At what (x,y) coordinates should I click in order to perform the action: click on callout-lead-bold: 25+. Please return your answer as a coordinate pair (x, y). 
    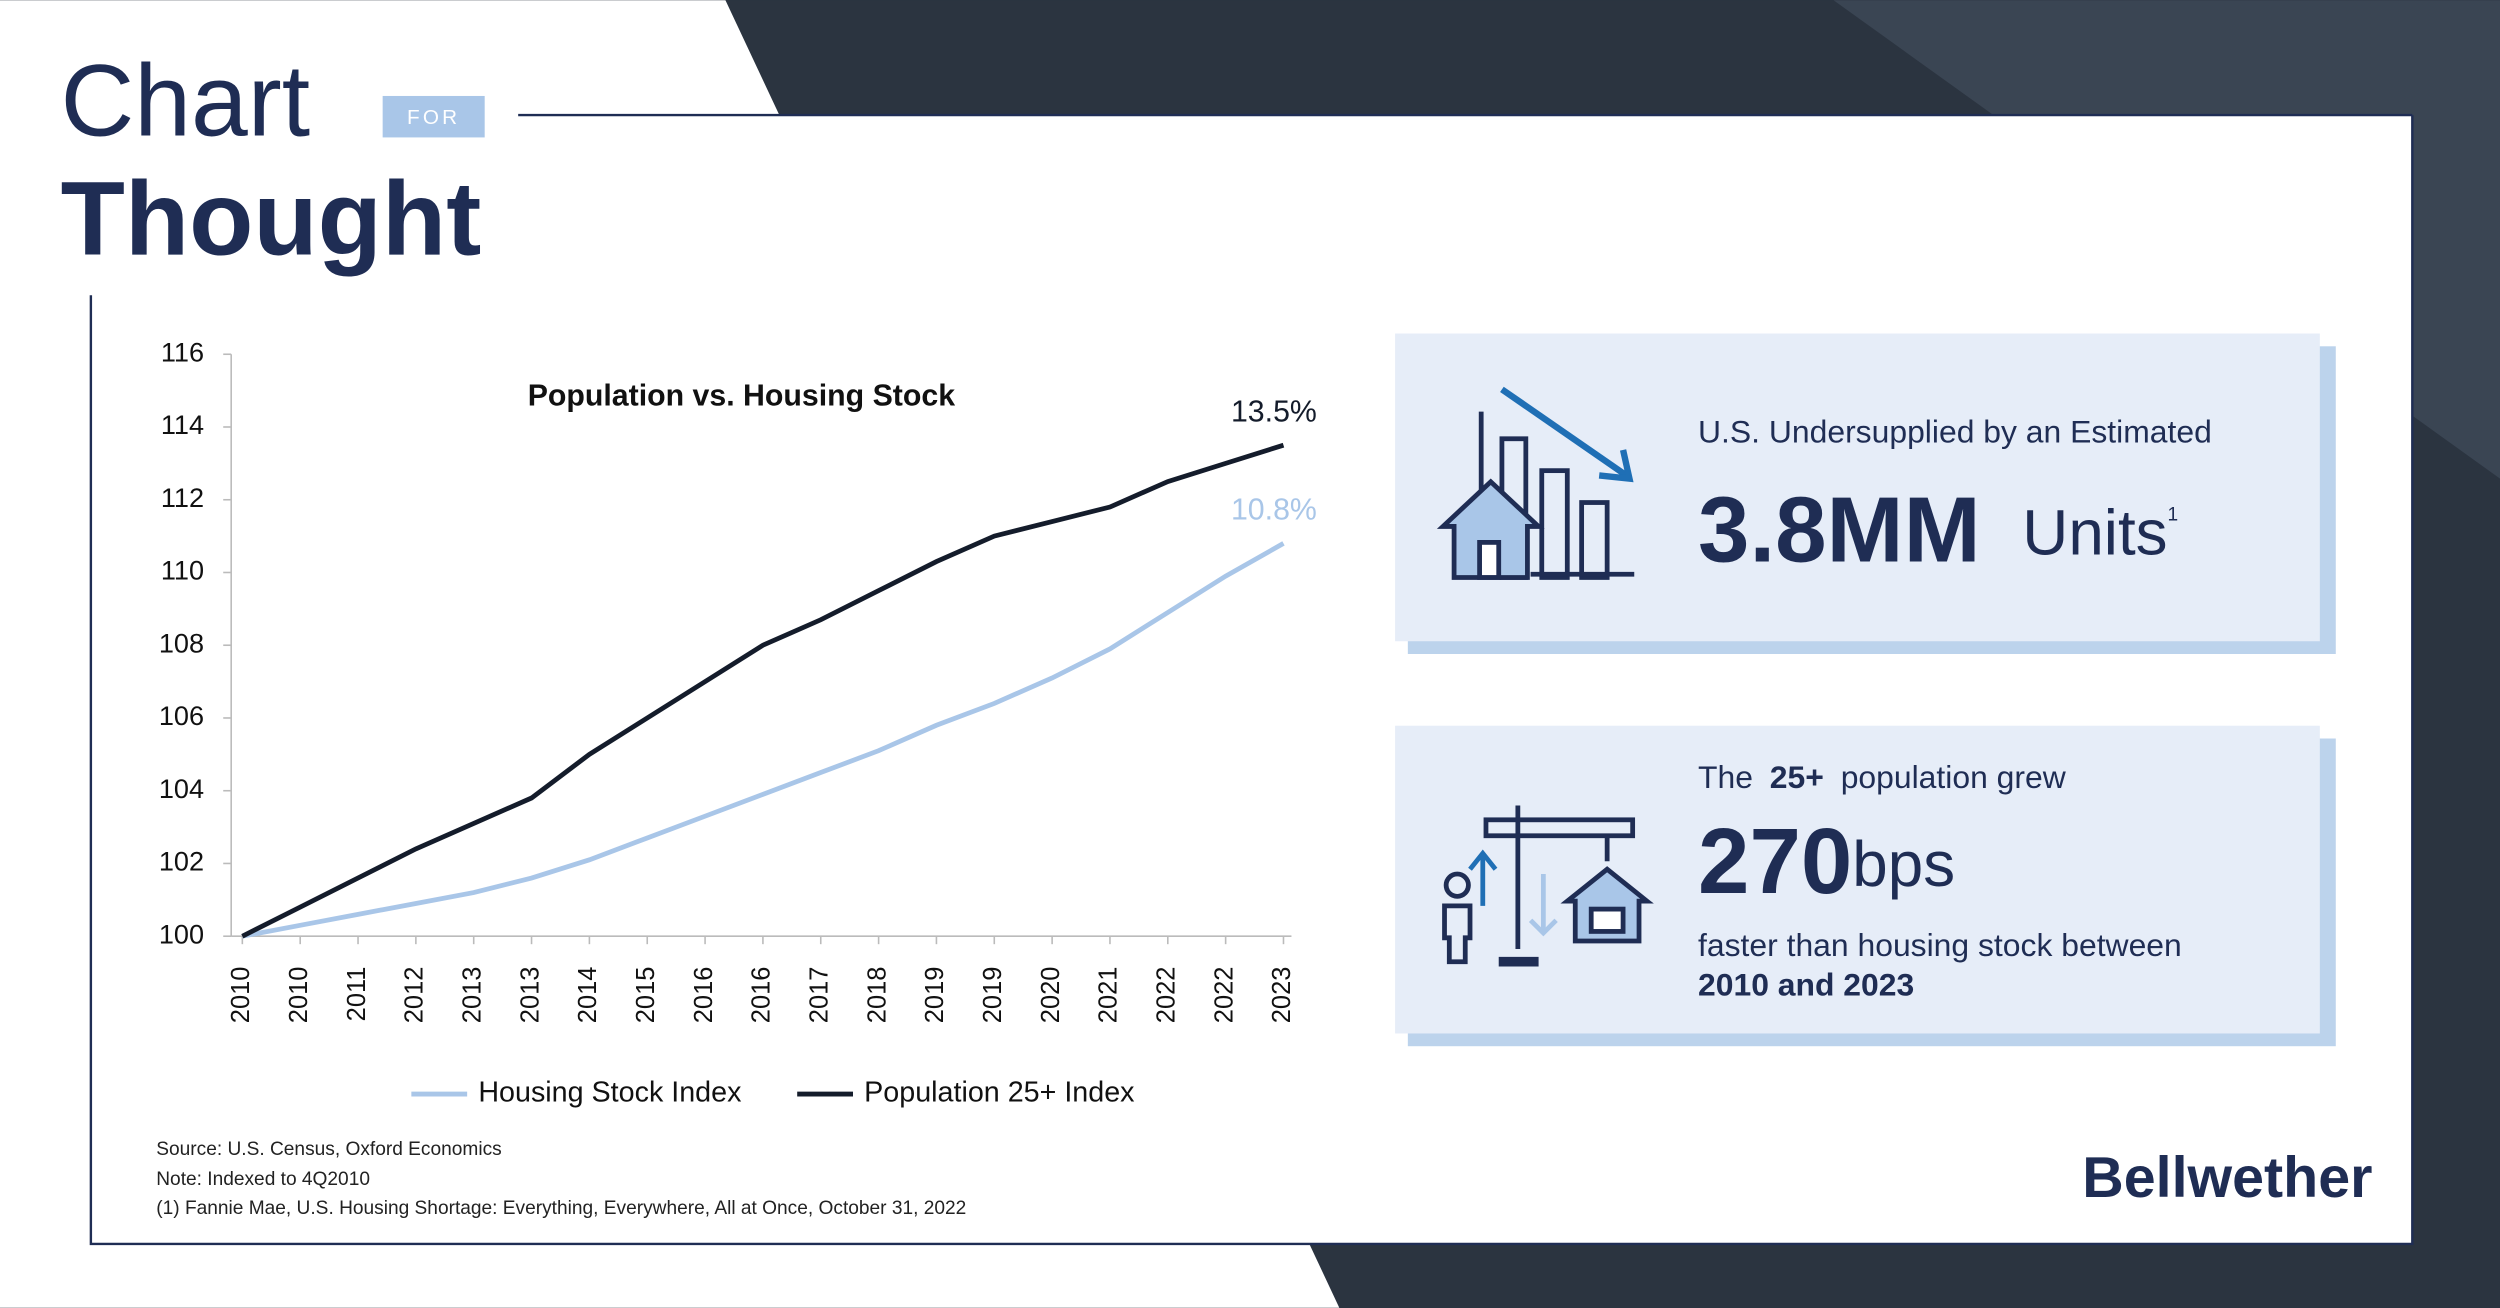
    Looking at the image, I should click on (1797, 777).